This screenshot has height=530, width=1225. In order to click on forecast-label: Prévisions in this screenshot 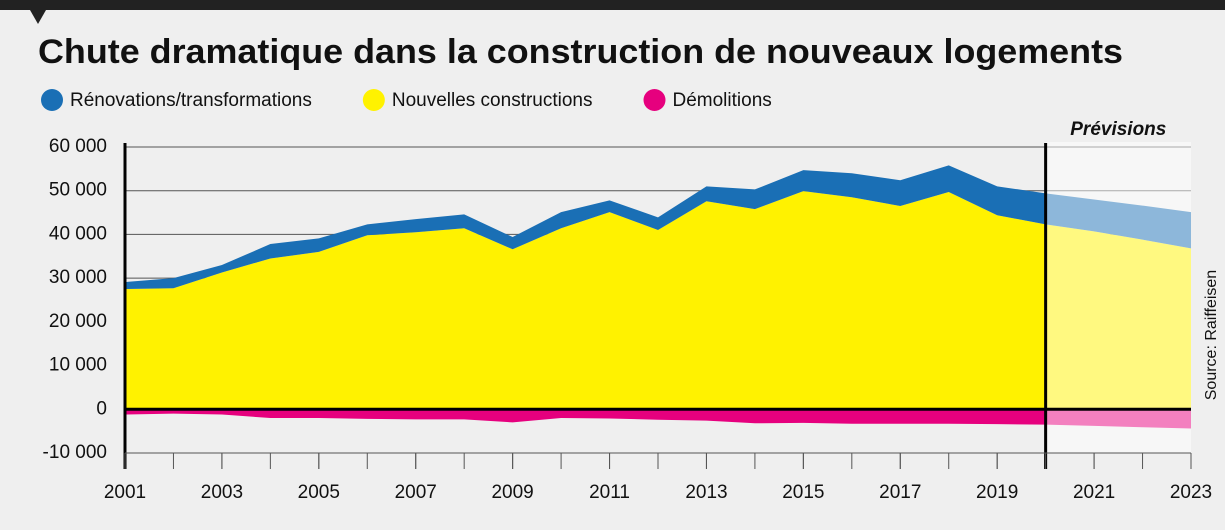, I will do `click(1118, 129)`.